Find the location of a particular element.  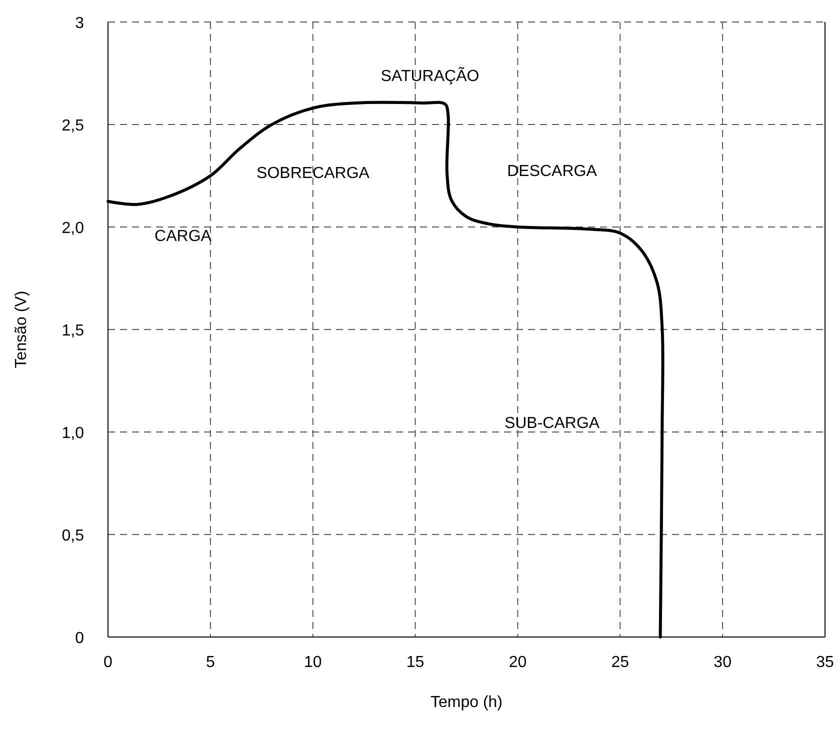

y-tick-label: 1,5 is located at coordinates (73, 331).